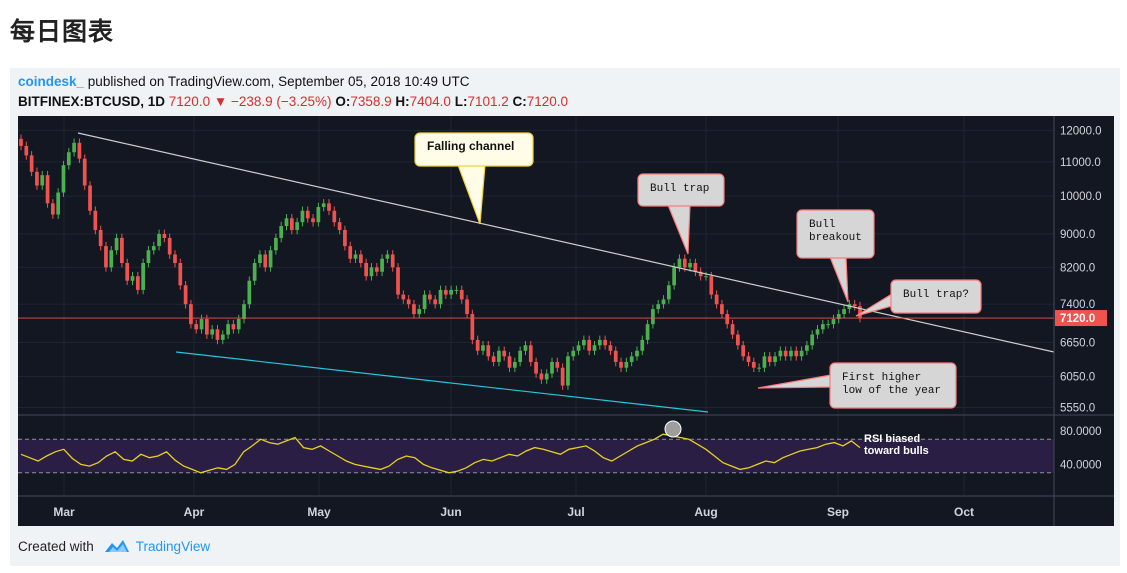  What do you see at coordinates (343, 101) in the screenshot?
I see `open-label: O:` at bounding box center [343, 101].